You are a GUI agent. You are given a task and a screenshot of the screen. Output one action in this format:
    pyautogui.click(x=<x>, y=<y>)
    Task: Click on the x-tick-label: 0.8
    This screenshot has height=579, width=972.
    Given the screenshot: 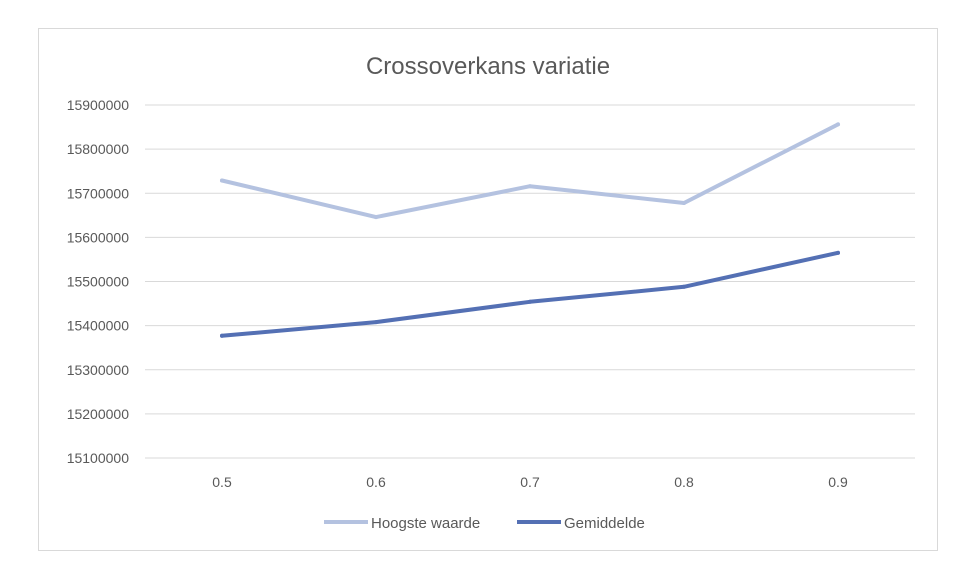 What is the action you would take?
    pyautogui.click(x=684, y=482)
    